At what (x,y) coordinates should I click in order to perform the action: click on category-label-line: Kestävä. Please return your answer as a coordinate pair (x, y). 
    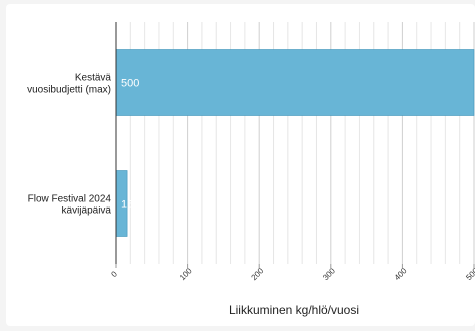
    Looking at the image, I should click on (93, 78).